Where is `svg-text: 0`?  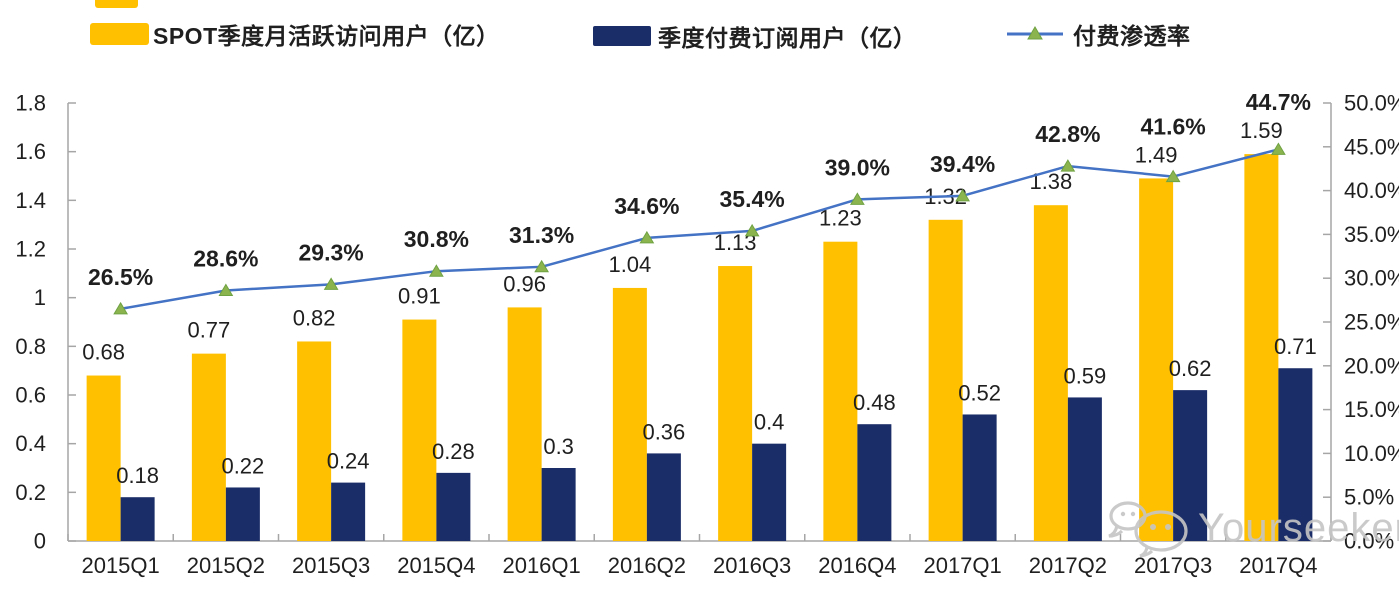 svg-text: 0 is located at coordinates (40, 541).